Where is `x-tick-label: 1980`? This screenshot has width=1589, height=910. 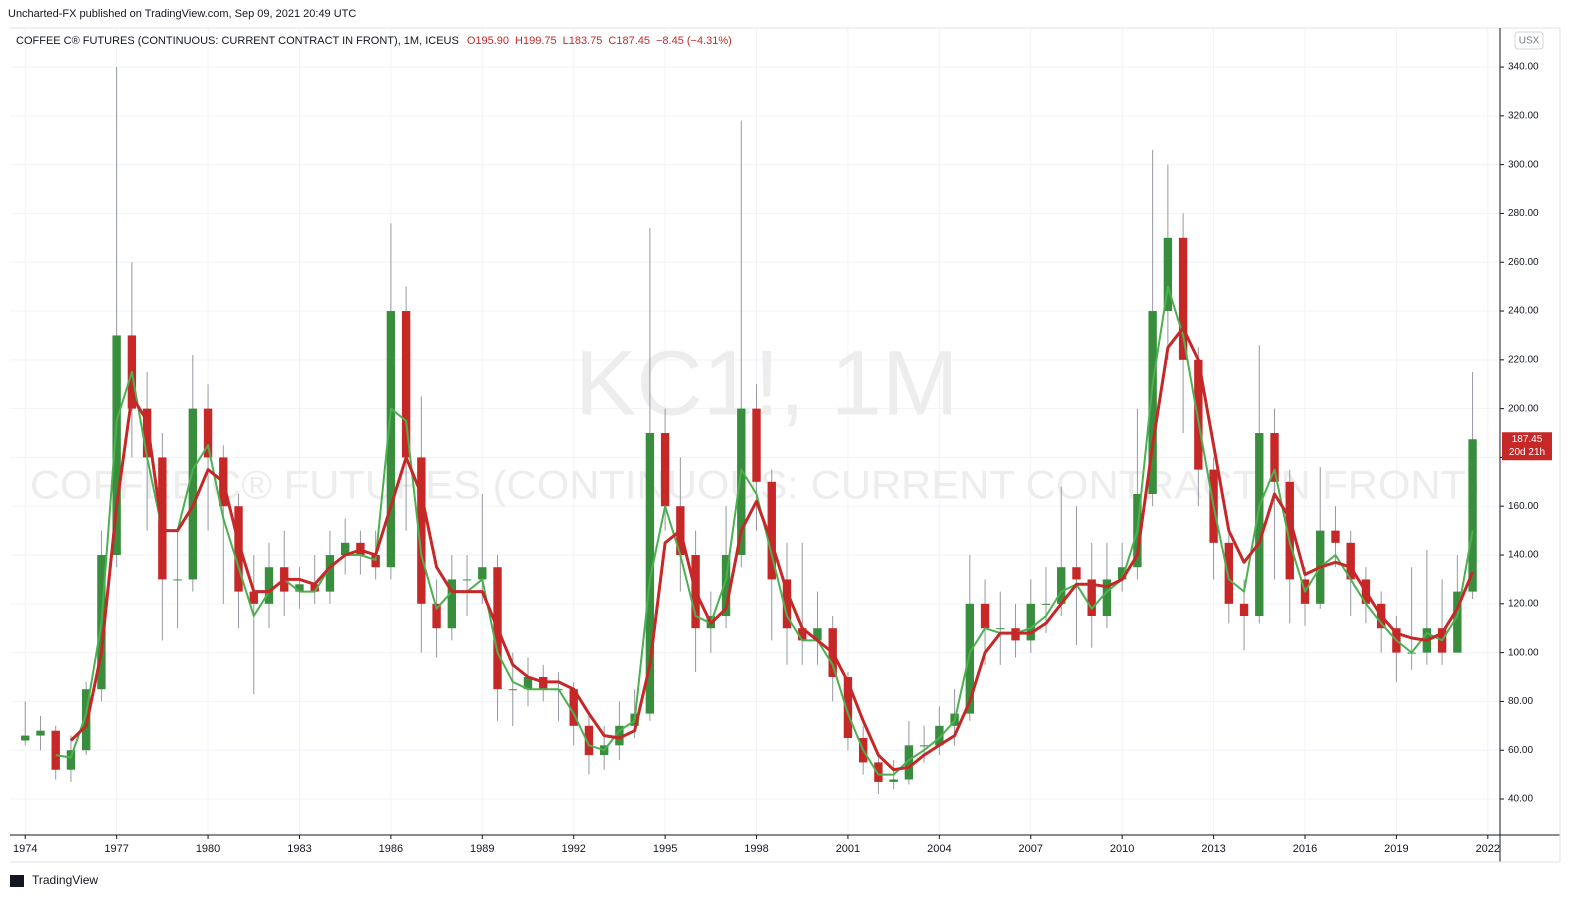 x-tick-label: 1980 is located at coordinates (208, 849).